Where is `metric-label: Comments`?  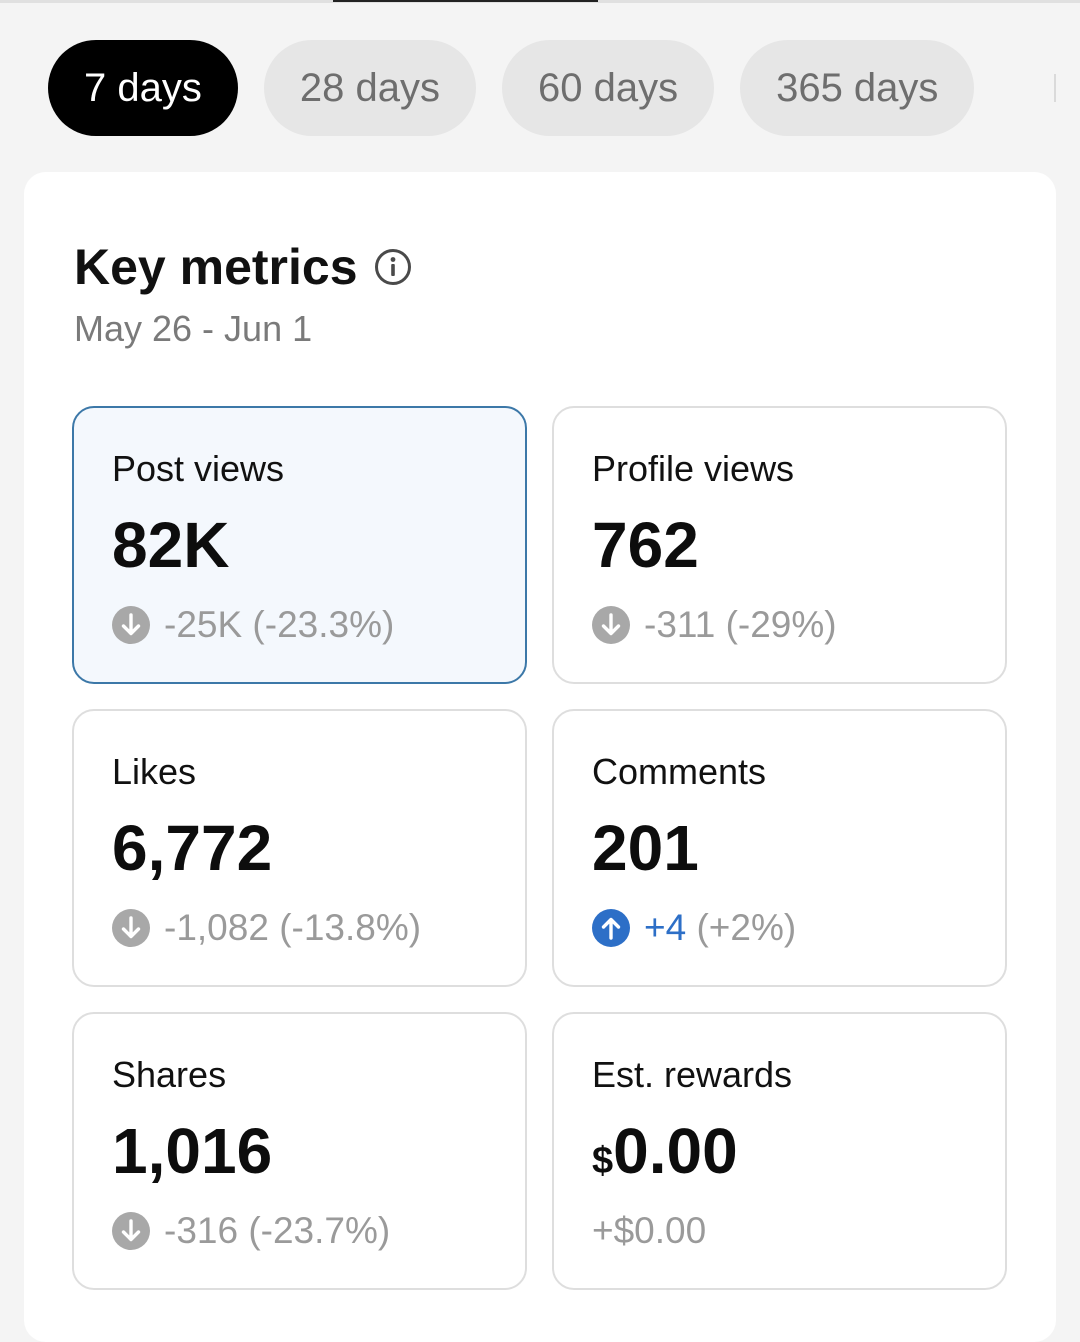 metric-label: Comments is located at coordinates (679, 771).